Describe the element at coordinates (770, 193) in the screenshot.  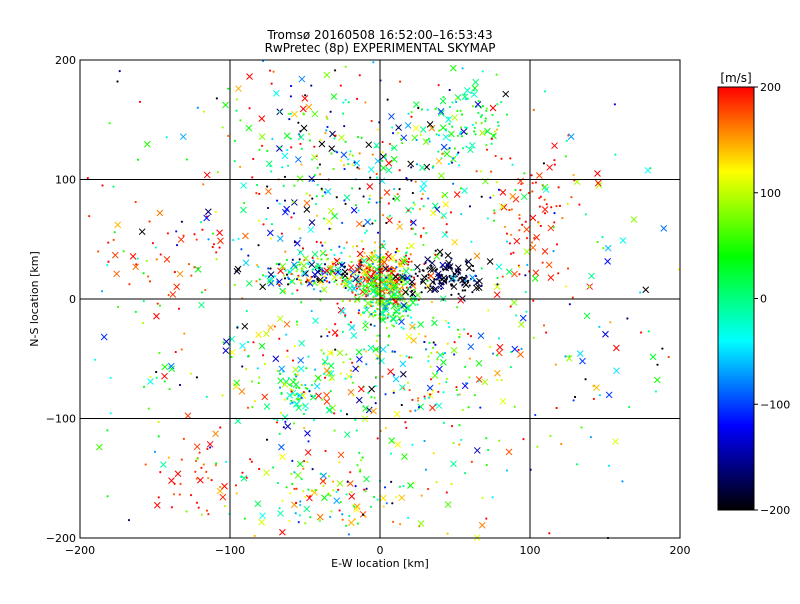
I see `colorbar-tick-label-1: 100` at that location.